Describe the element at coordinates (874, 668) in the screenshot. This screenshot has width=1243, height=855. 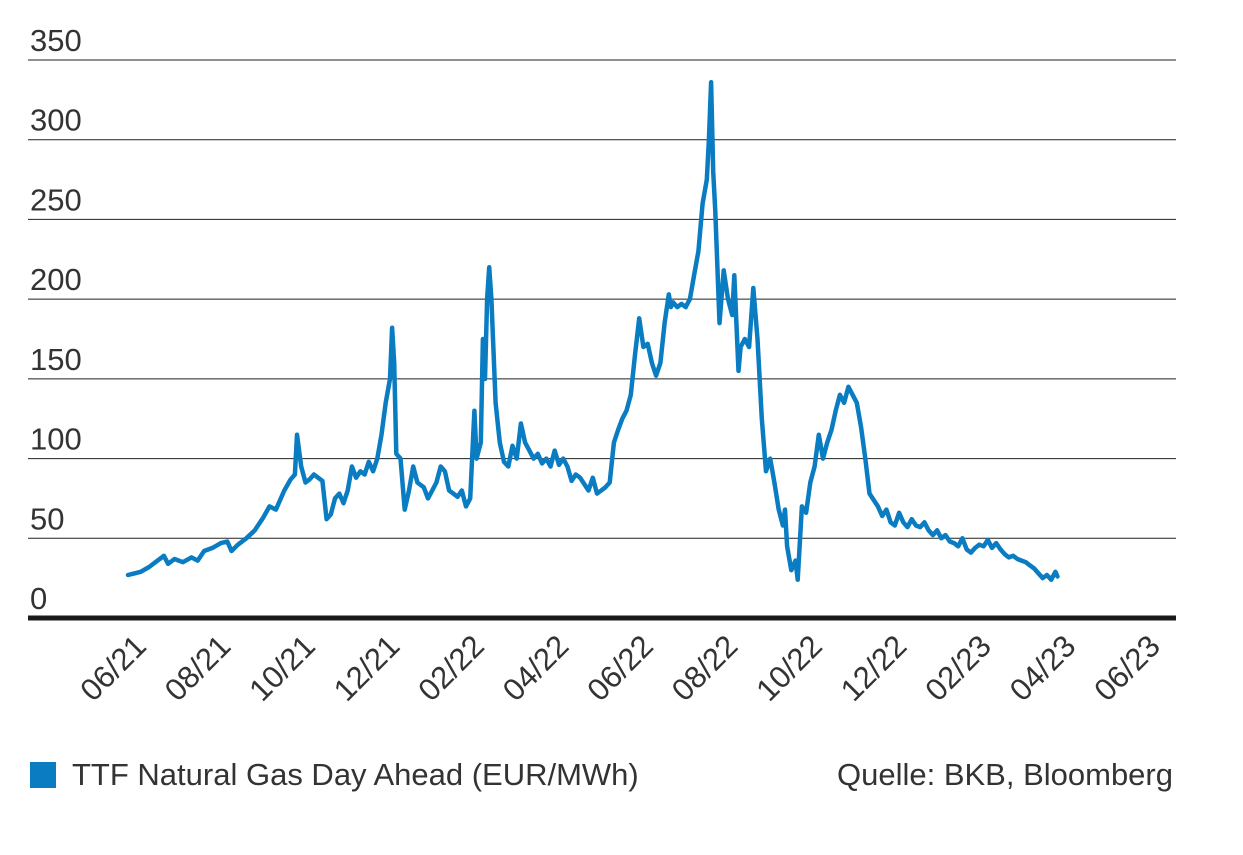
I see `x-tick-label-12-22: 12/22` at that location.